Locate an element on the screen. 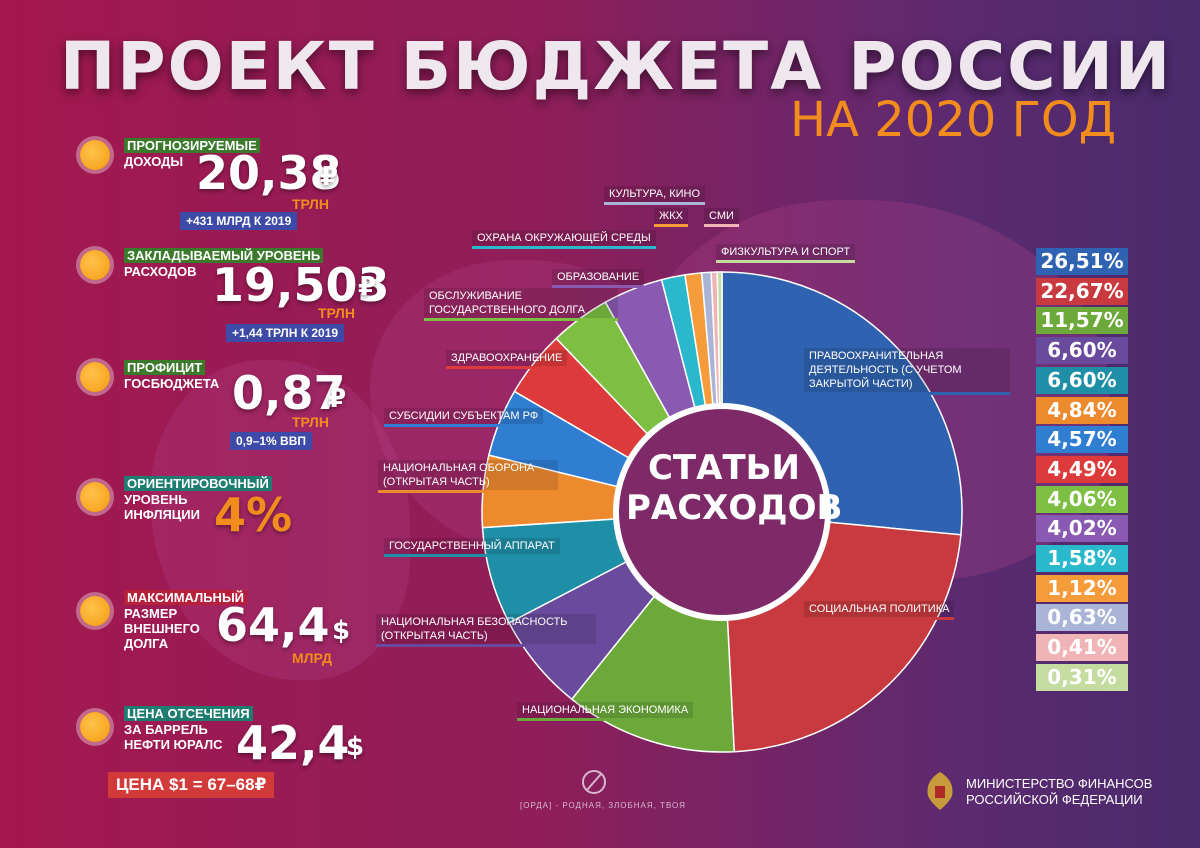 The image size is (1200, 848). stat-label-highlight: МАКСИМАЛЬНЫЙ is located at coordinates (186, 597).